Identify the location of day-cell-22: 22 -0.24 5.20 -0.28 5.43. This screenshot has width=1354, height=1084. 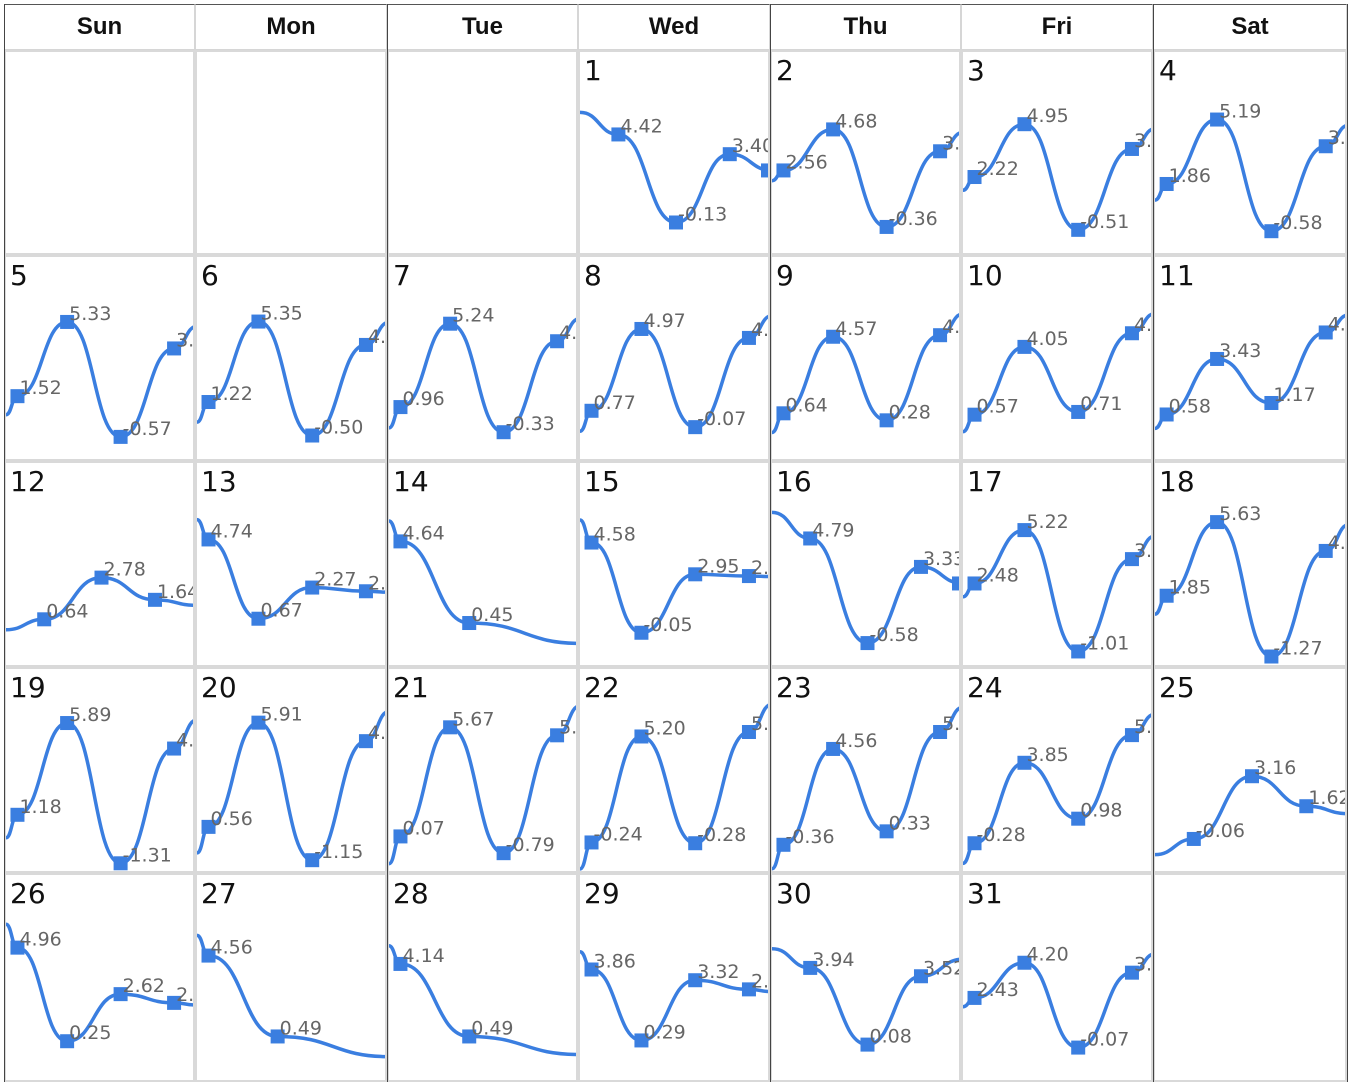
(674, 770).